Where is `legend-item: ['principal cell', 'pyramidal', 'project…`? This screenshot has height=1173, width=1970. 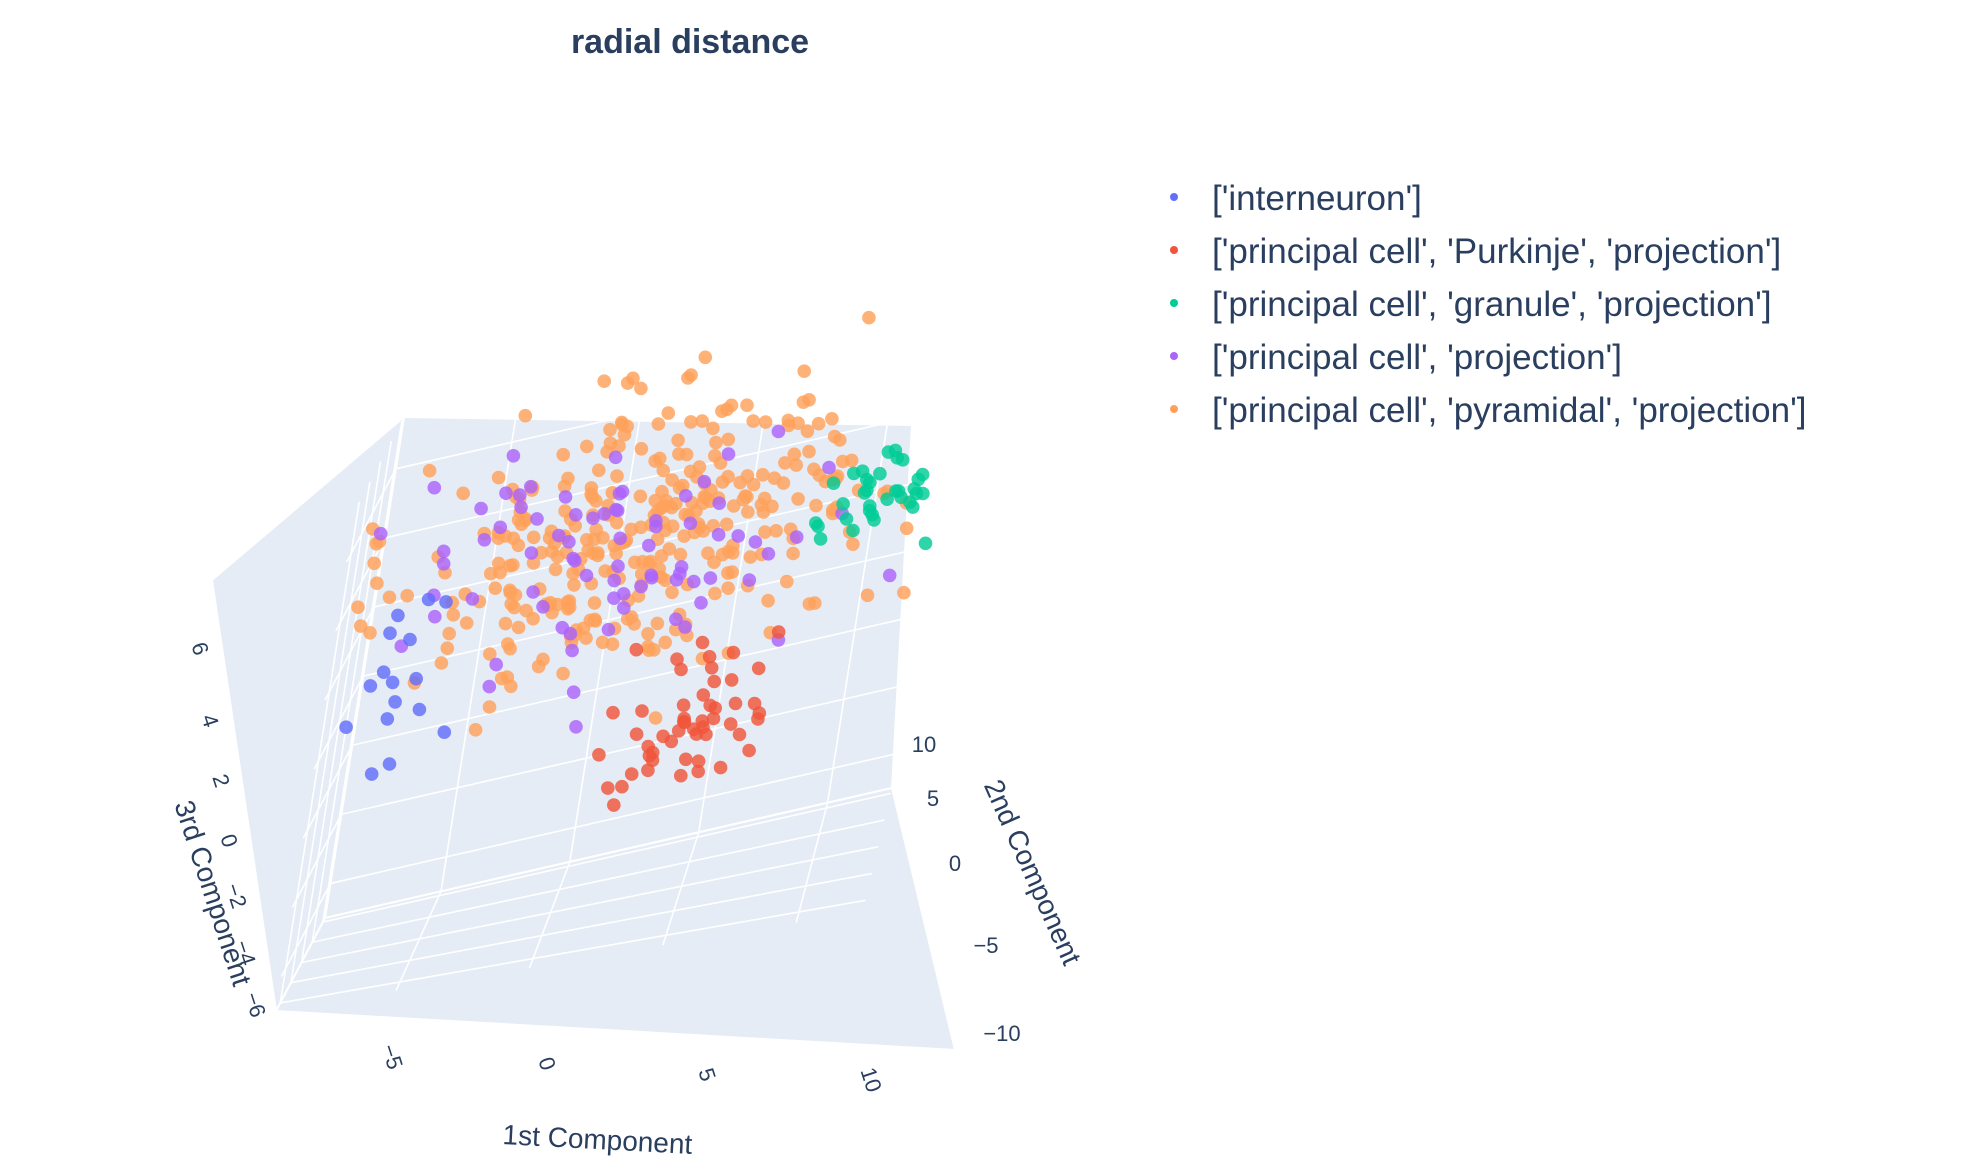 legend-item: ['principal cell', 'pyramidal', 'project… is located at coordinates (1488, 410).